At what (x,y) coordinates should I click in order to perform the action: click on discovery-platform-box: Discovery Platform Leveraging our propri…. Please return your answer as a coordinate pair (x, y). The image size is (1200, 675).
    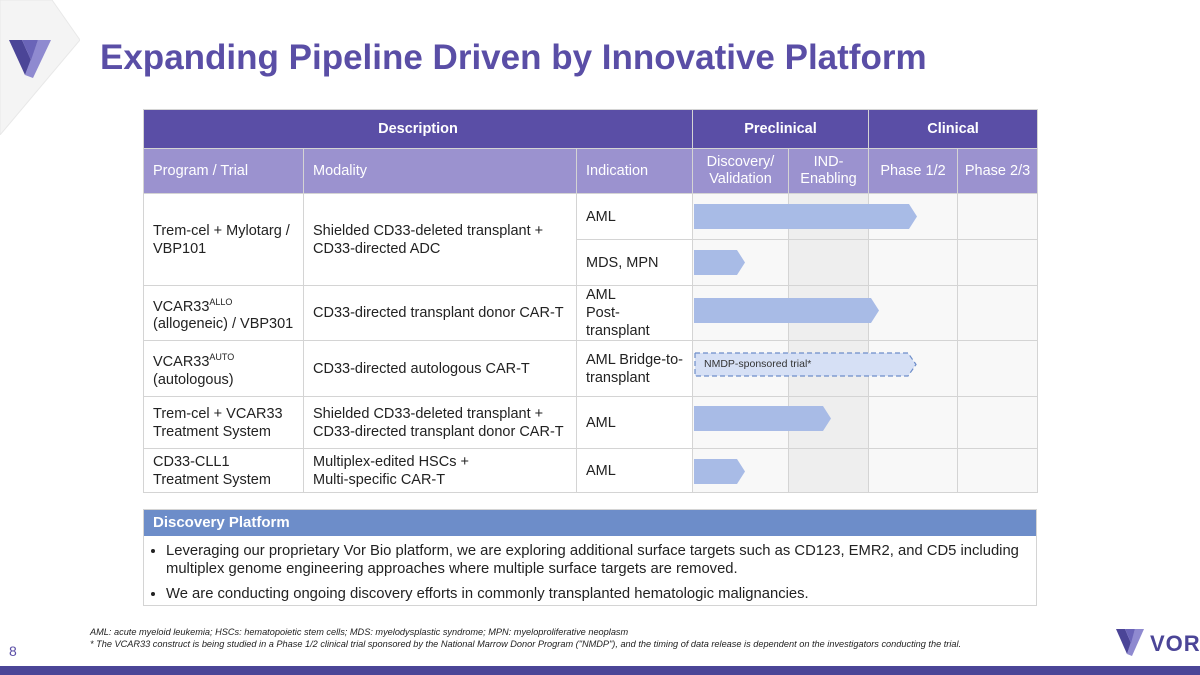
    Looking at the image, I should click on (590, 557).